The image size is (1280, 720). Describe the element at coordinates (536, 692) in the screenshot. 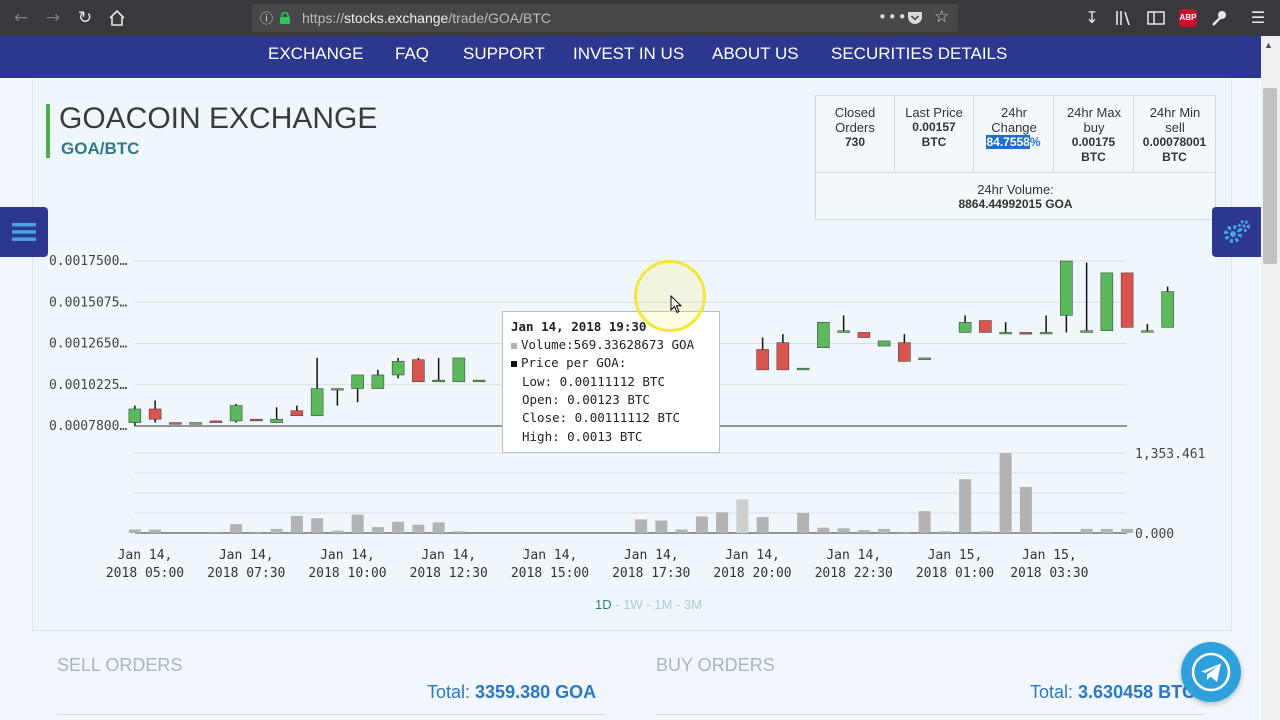

I see `sell-total-value: 3359.380 GOA` at that location.